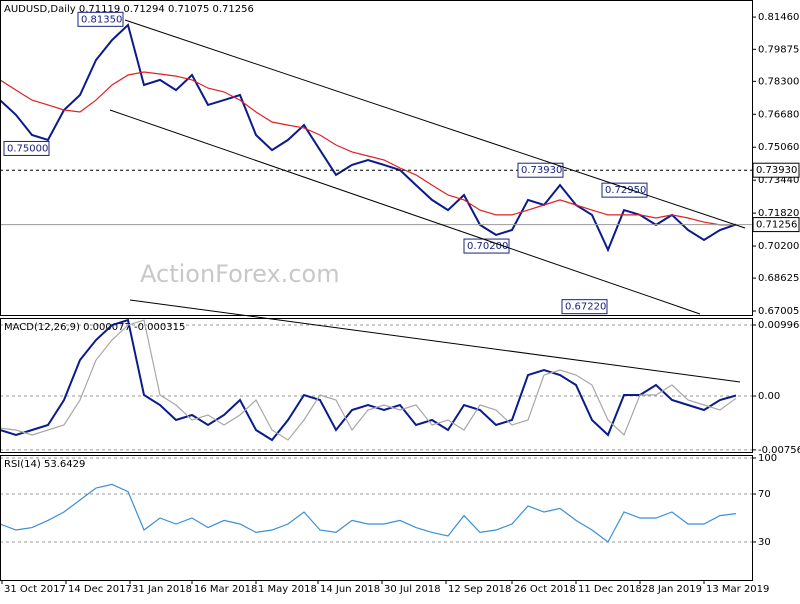  What do you see at coordinates (162, 589) in the screenshot?
I see `x-tick-label: 31 Jan 2018` at bounding box center [162, 589].